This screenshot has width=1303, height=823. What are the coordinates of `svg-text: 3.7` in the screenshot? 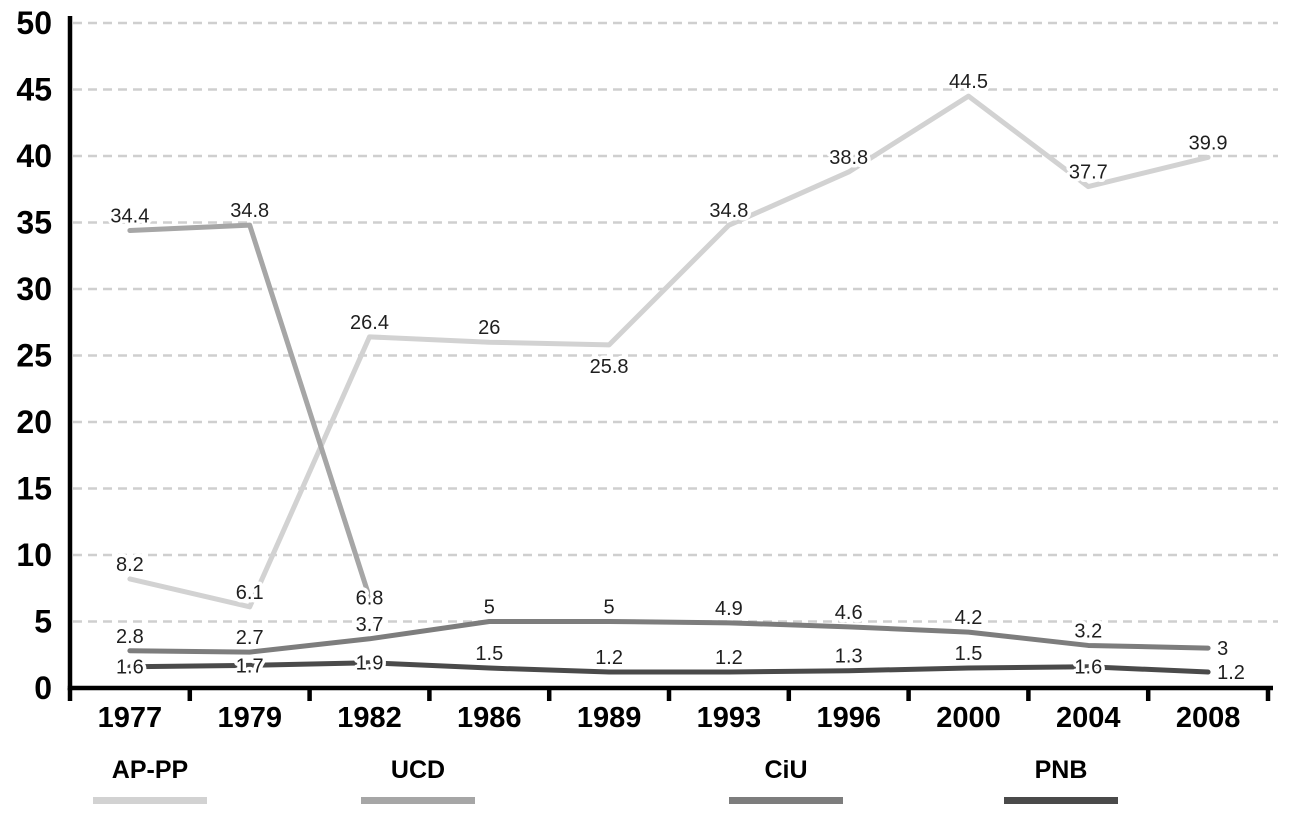 It's located at (370, 625).